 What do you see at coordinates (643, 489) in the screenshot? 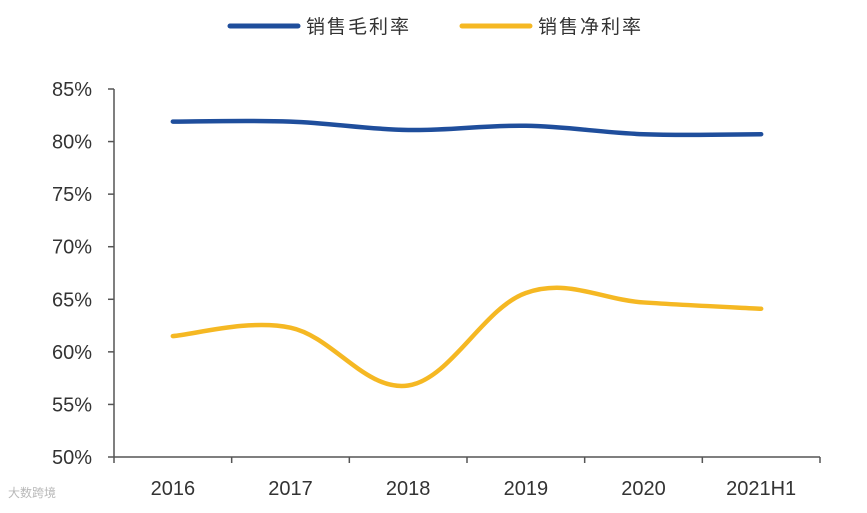
I see `x-tick-label: 2020` at bounding box center [643, 489].